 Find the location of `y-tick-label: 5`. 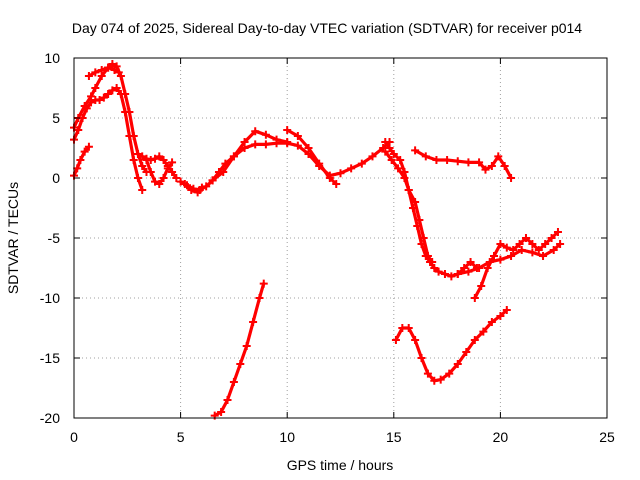

y-tick-label: 5 is located at coordinates (56, 118).